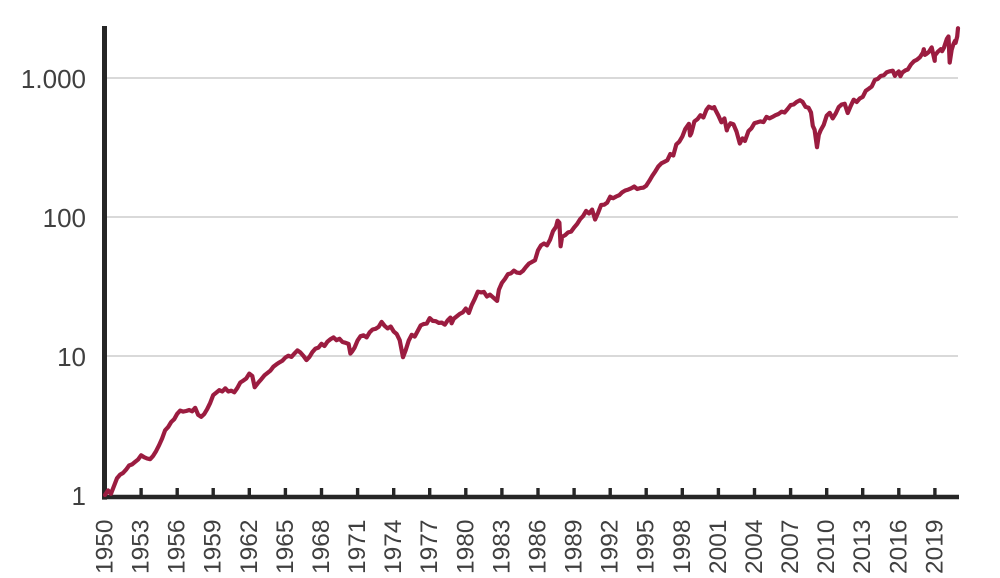 Image resolution: width=1000 pixels, height=578 pixels. I want to click on x-tick-label: 2010, so click(826, 546).